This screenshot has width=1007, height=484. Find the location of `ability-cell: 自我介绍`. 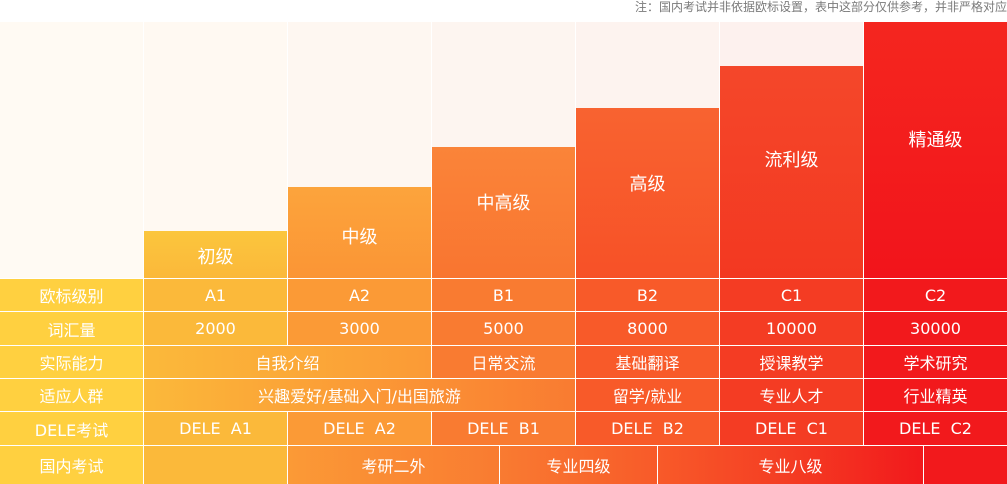

ability-cell: 自我介绍 is located at coordinates (287, 362).